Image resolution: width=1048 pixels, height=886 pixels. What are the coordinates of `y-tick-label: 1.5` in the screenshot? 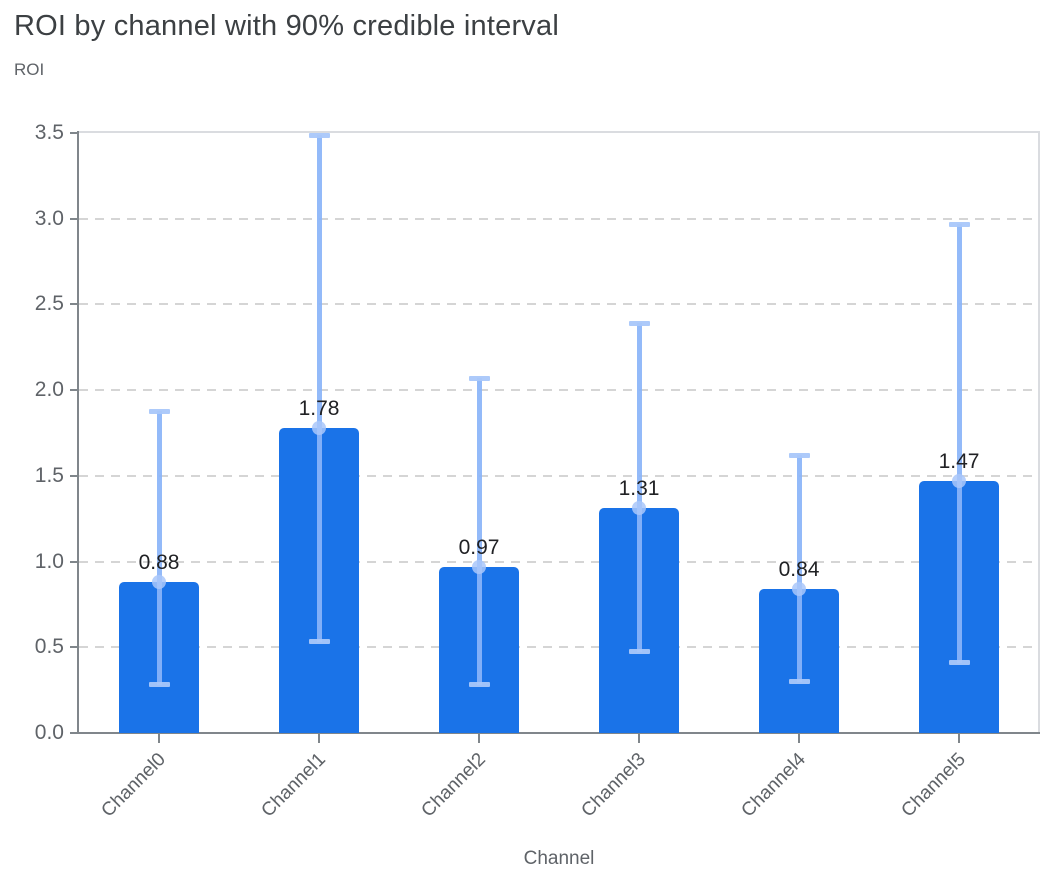 It's located at (49, 475).